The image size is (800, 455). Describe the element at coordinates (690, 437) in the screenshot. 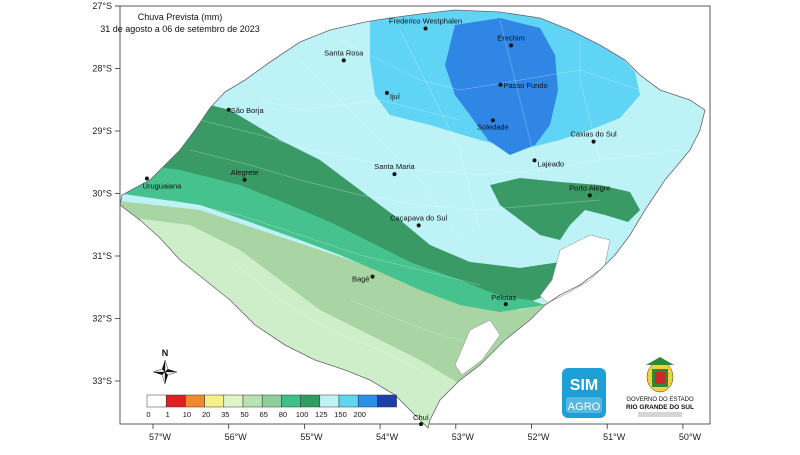

I see `lon-label: 50°W` at that location.